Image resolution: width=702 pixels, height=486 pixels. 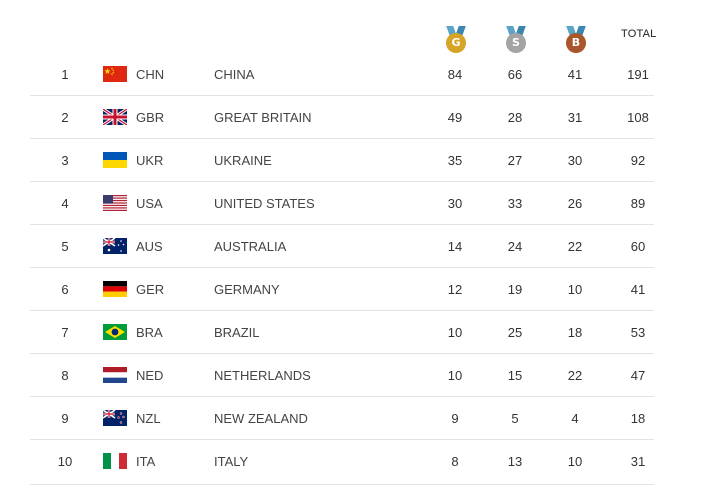 What do you see at coordinates (455, 203) in the screenshot?
I see `gold-count: 30` at bounding box center [455, 203].